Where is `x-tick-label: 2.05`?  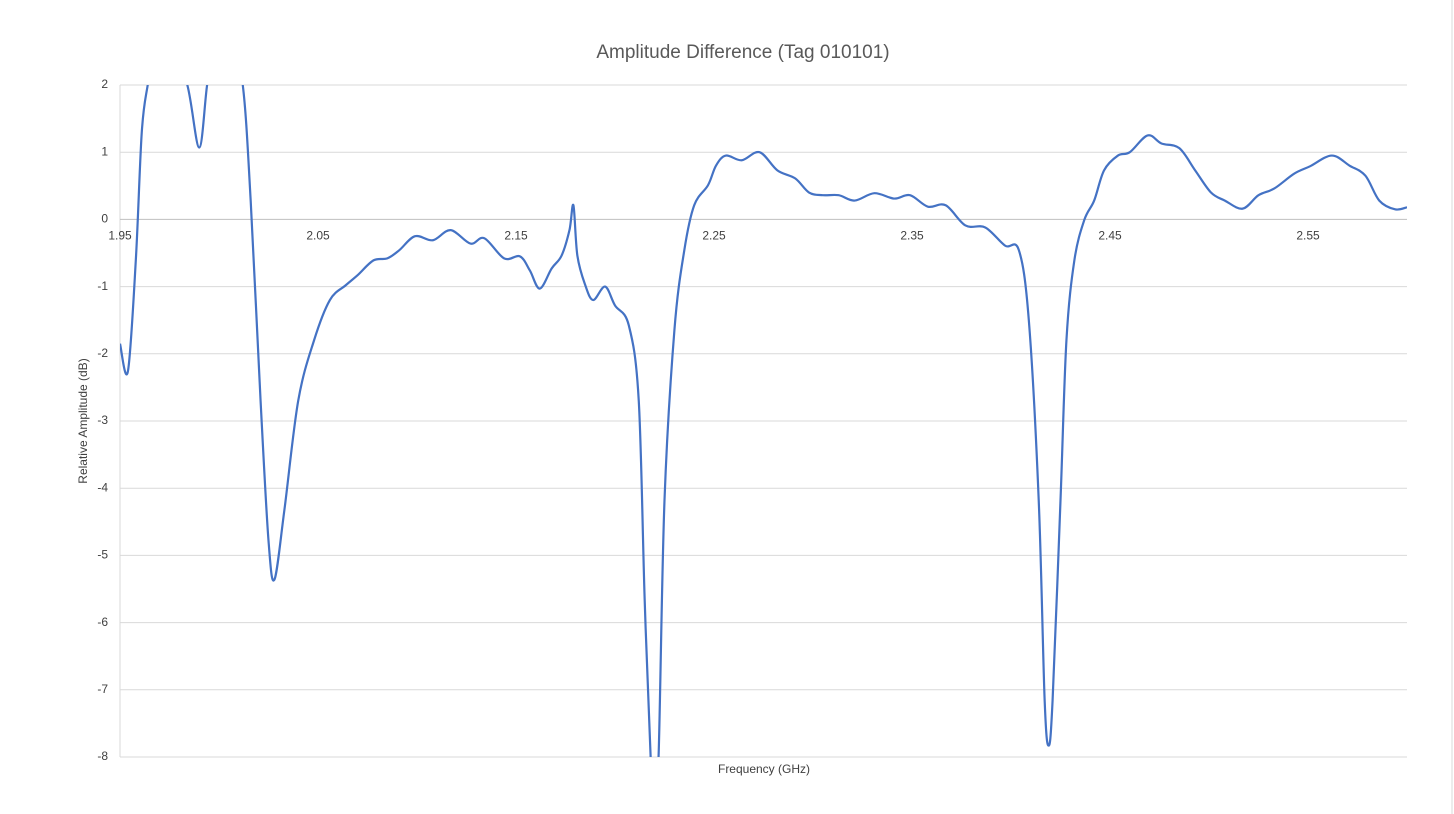
x-tick-label: 2.05 is located at coordinates (318, 236).